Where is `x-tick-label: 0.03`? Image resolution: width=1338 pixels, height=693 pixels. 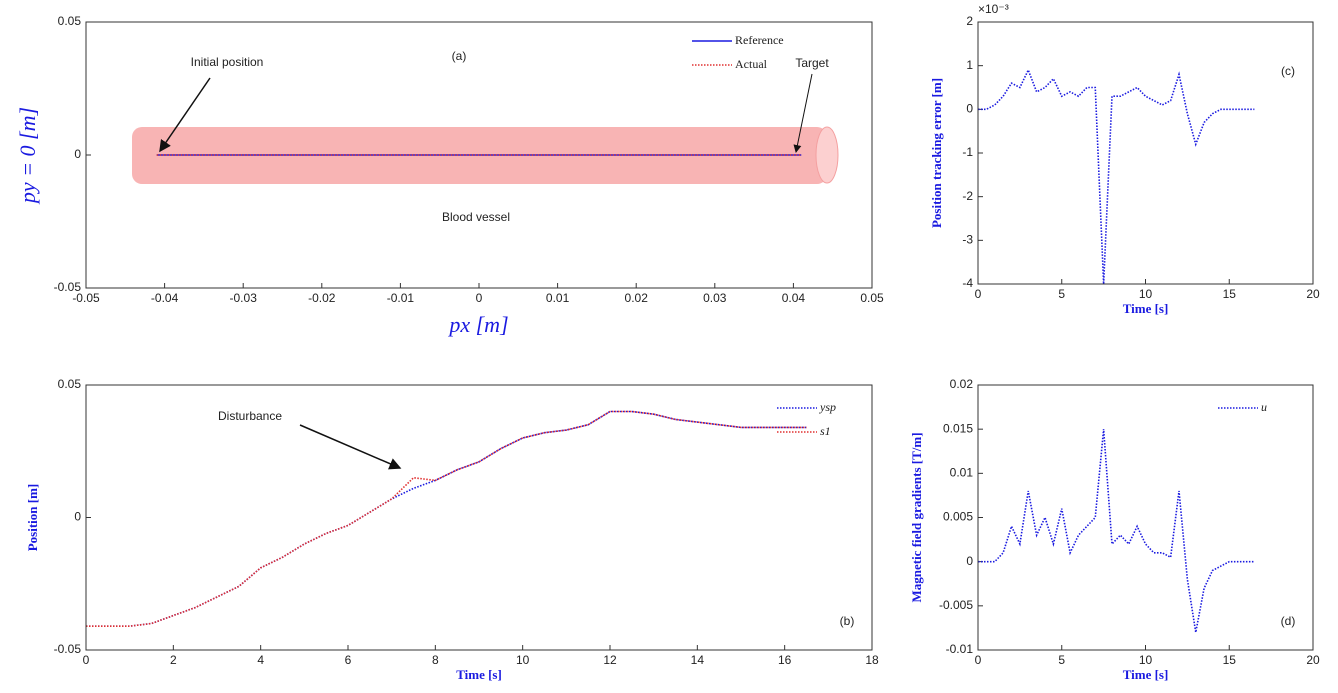 x-tick-label: 0.03 is located at coordinates (715, 298).